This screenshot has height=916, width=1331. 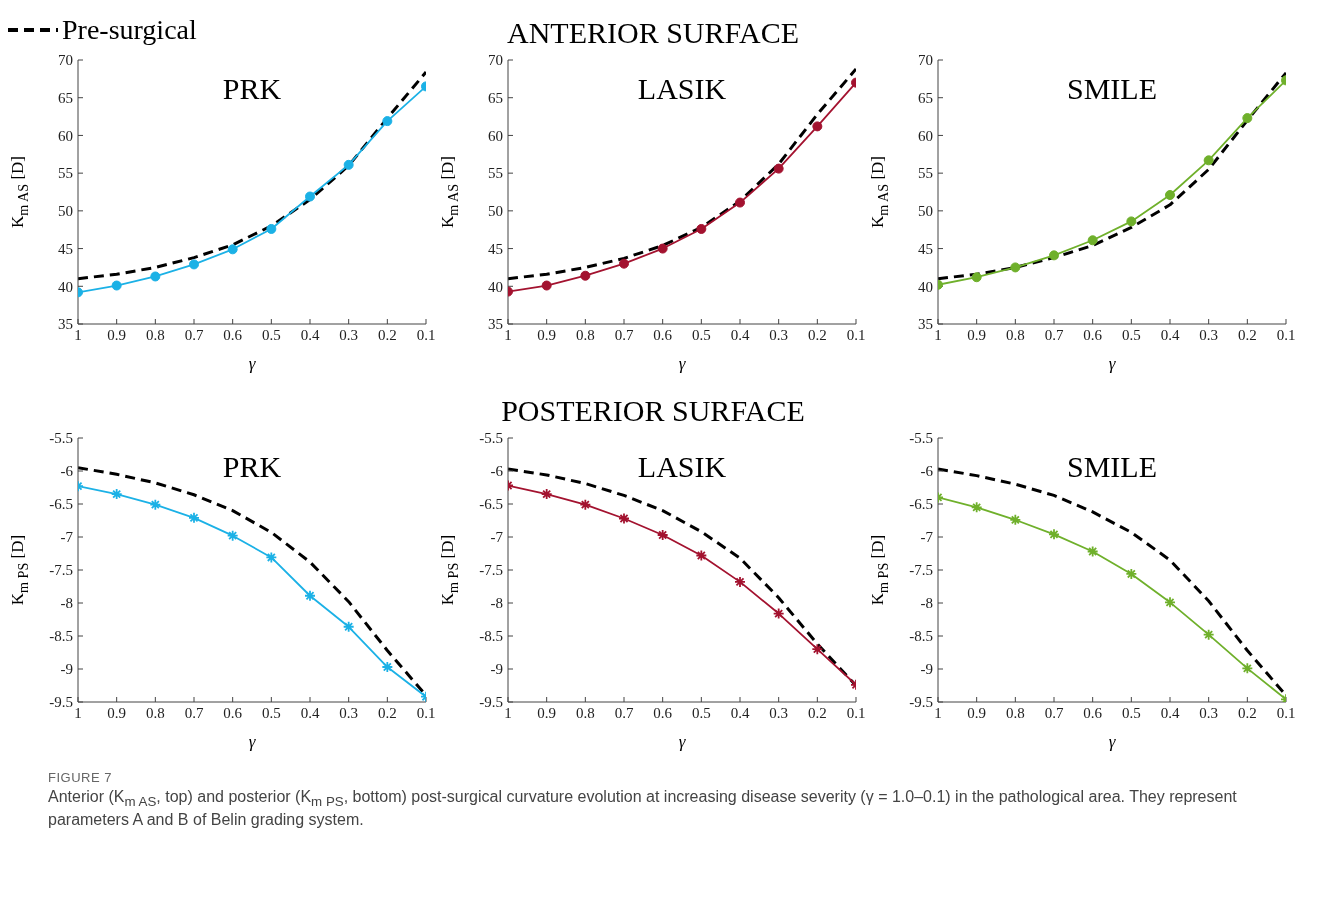 What do you see at coordinates (67, 537) in the screenshot?
I see `y-tick-label: -7` at bounding box center [67, 537].